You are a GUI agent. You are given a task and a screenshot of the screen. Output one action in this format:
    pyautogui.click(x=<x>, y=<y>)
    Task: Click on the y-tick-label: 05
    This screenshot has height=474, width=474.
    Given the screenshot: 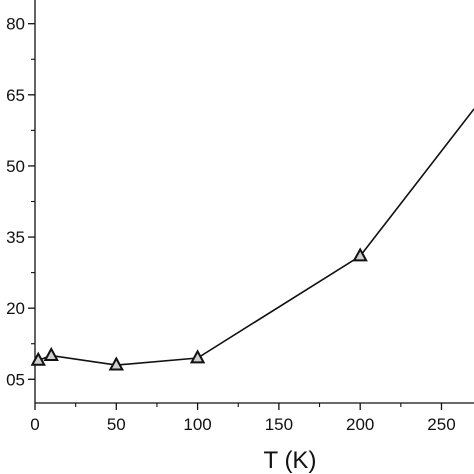 What is the action you would take?
    pyautogui.click(x=15, y=379)
    